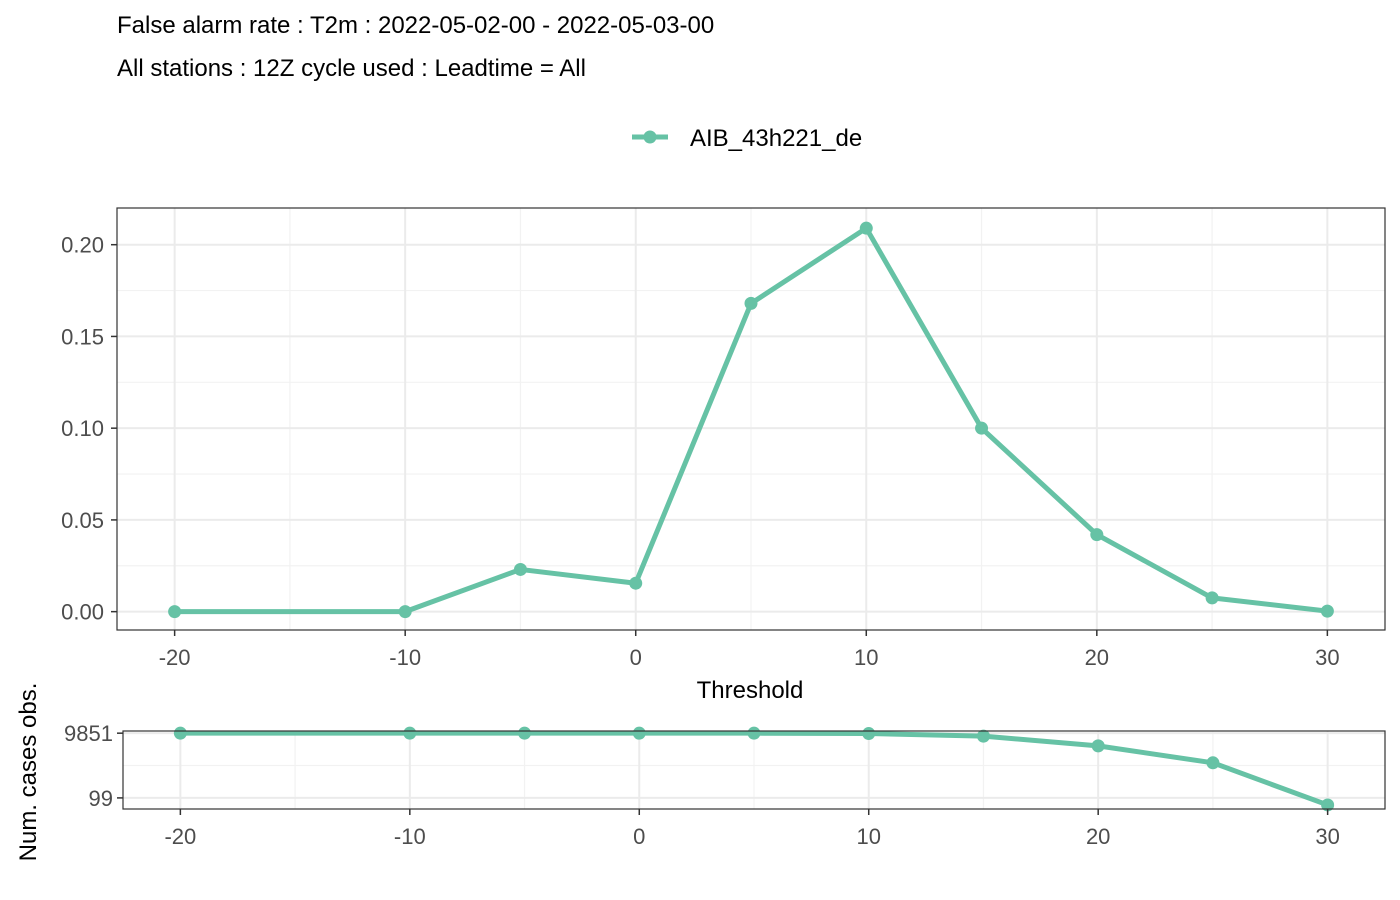 This screenshot has width=1400, height=900. Describe the element at coordinates (82, 520) in the screenshot. I see `y-tick-label: 0.05` at that location.